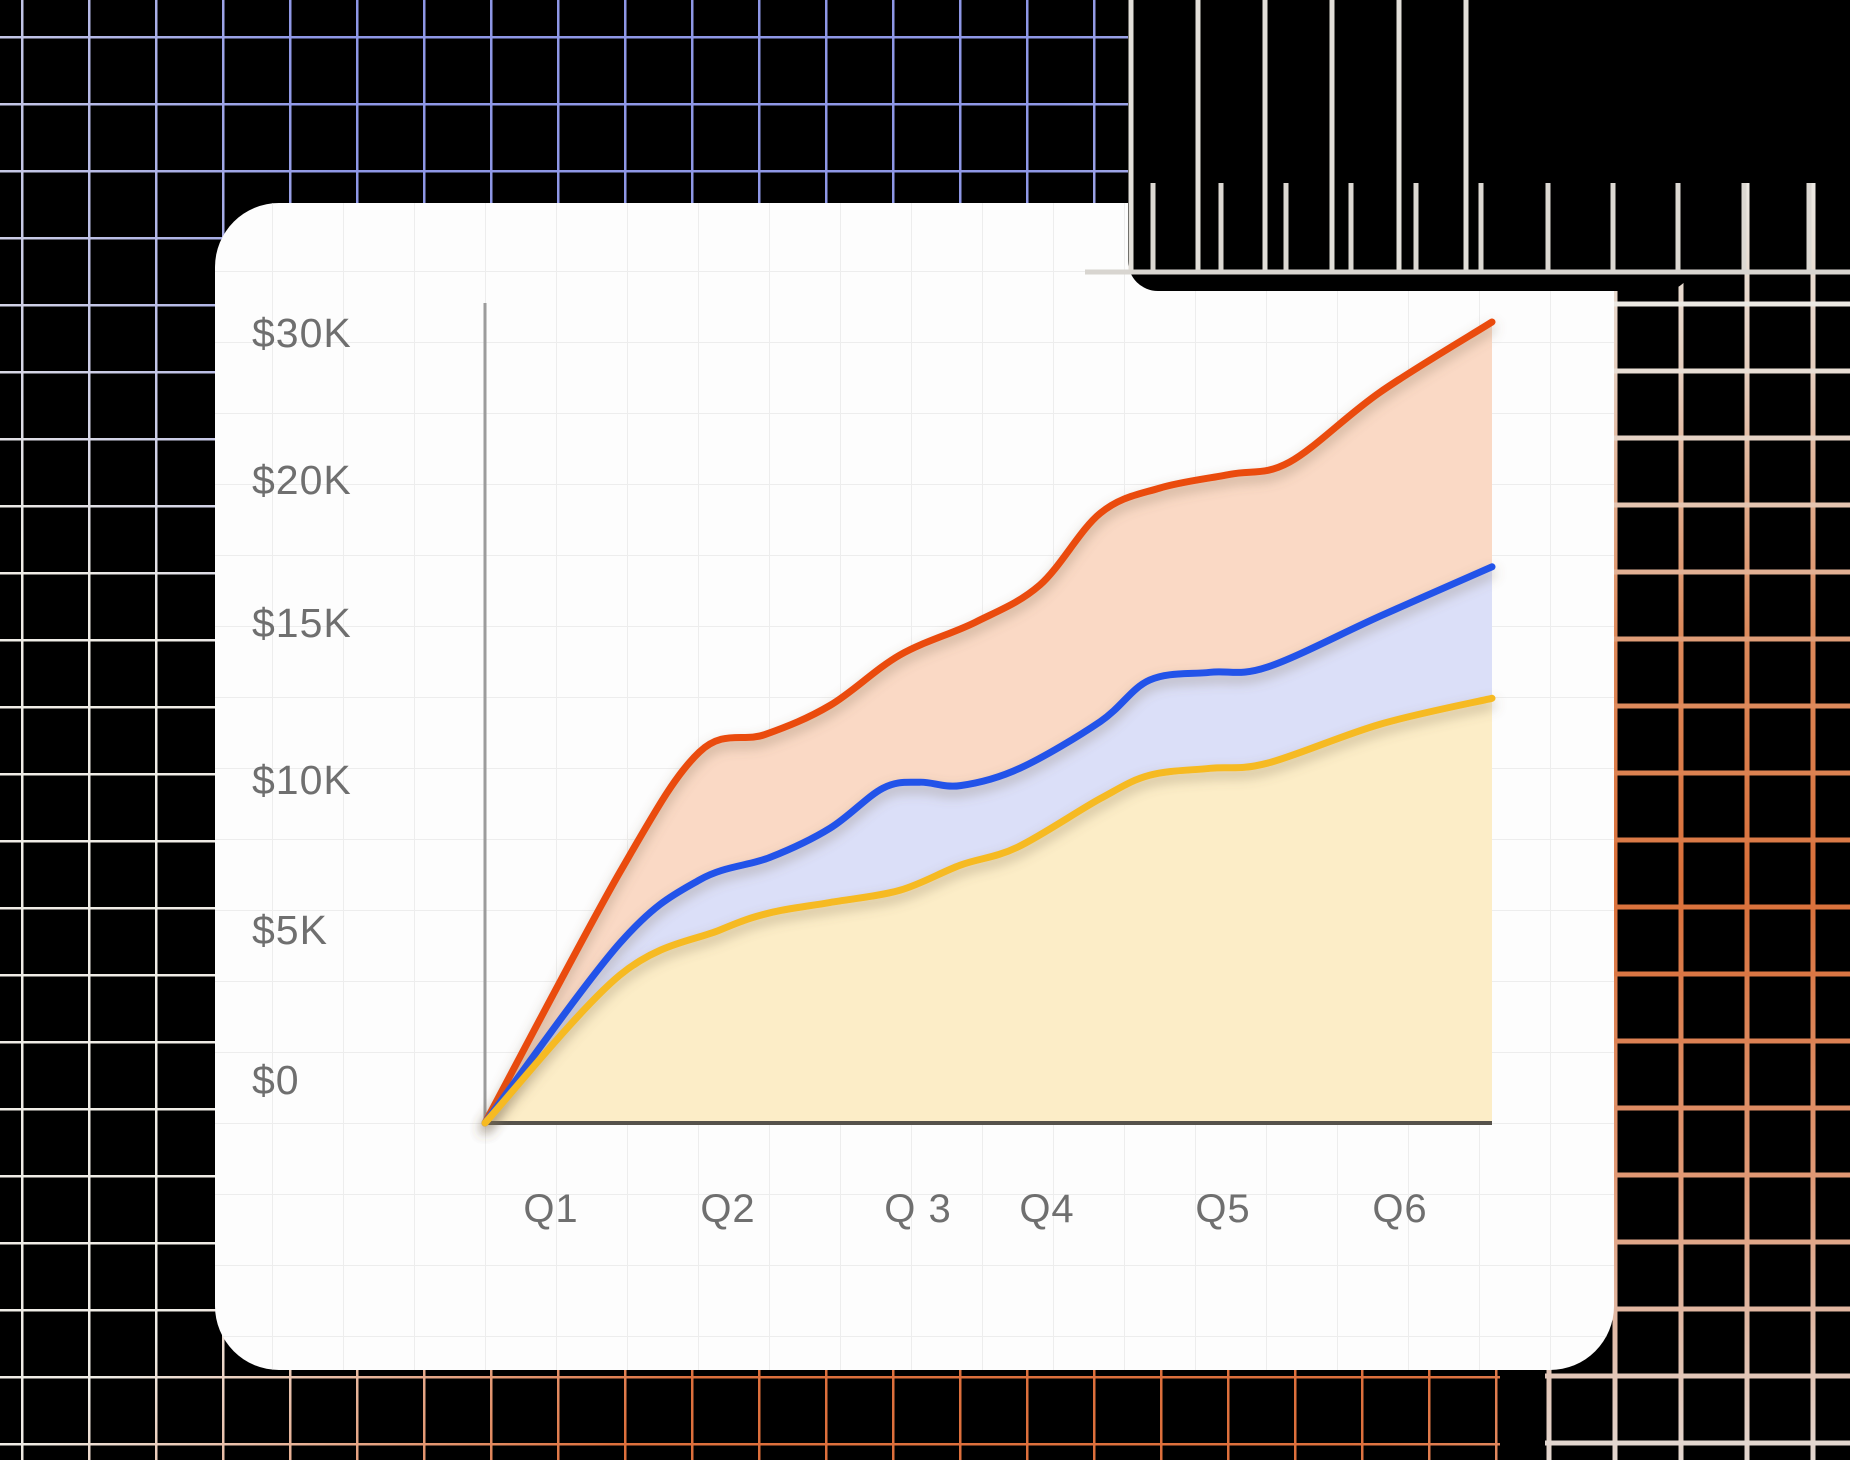 This screenshot has width=1850, height=1460. What do you see at coordinates (1046, 1209) in the screenshot?
I see `x-tick-label: Q4` at bounding box center [1046, 1209].